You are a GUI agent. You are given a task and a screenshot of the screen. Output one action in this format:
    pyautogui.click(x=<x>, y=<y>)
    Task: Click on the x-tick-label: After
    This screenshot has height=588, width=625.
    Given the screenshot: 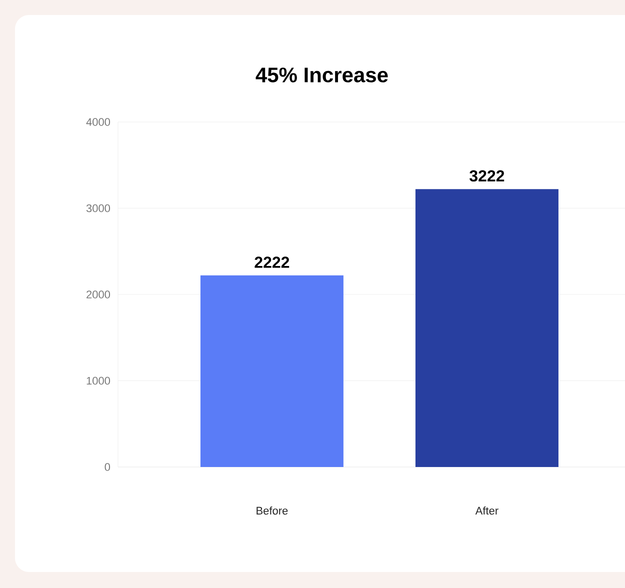 What is the action you would take?
    pyautogui.click(x=486, y=510)
    